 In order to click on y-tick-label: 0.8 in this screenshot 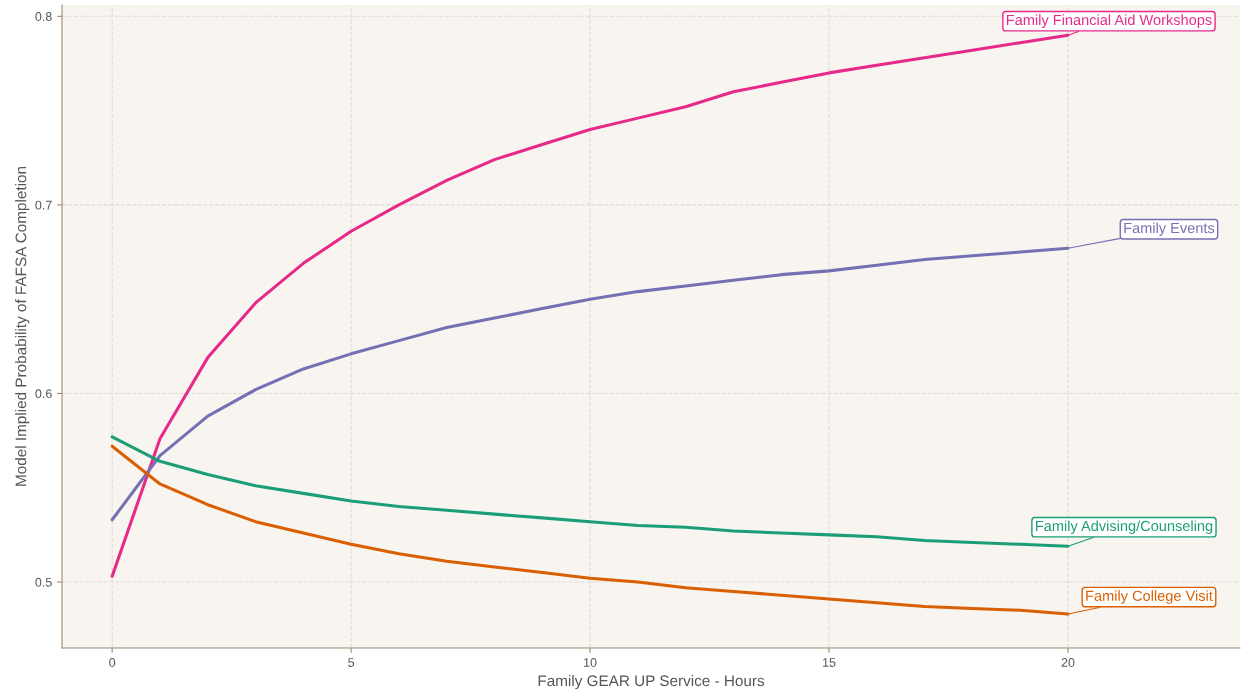, I will do `click(43, 16)`.